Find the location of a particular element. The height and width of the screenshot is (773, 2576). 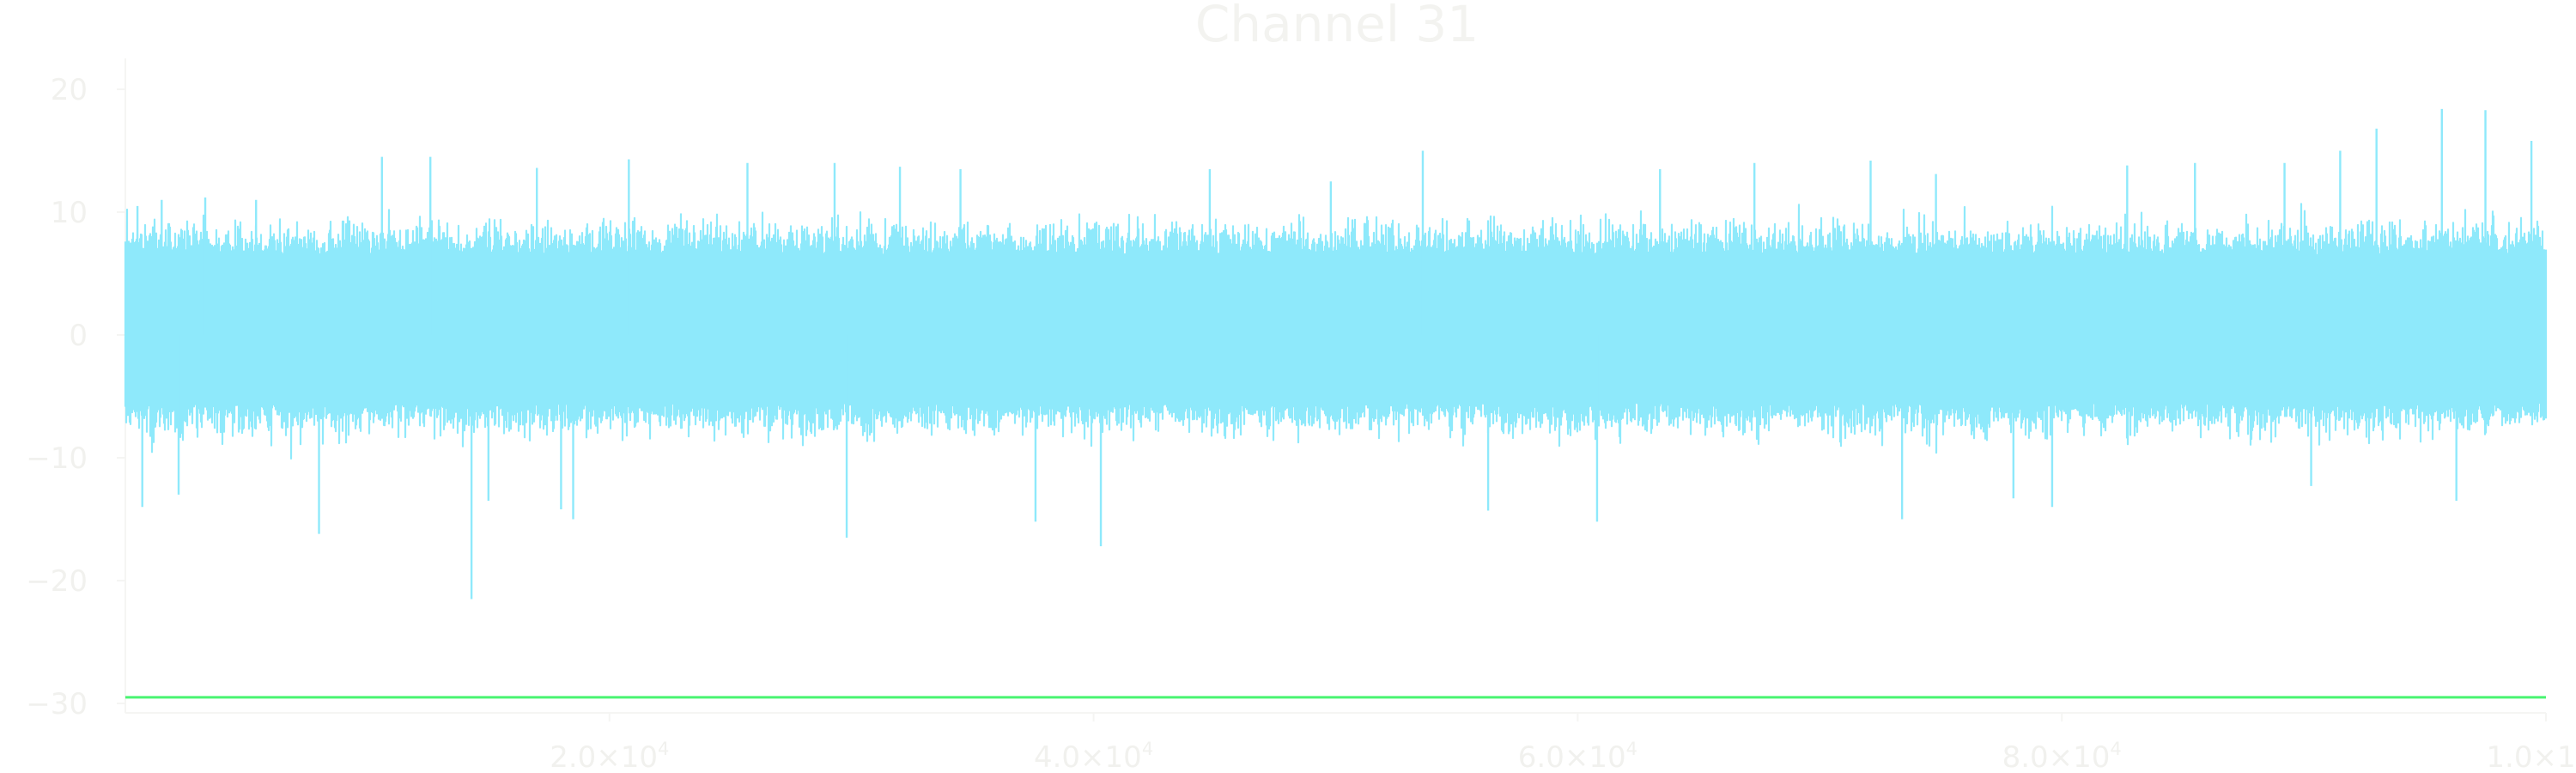

x-tick-label: 1.0×10⁵ is located at coordinates (2531, 756).